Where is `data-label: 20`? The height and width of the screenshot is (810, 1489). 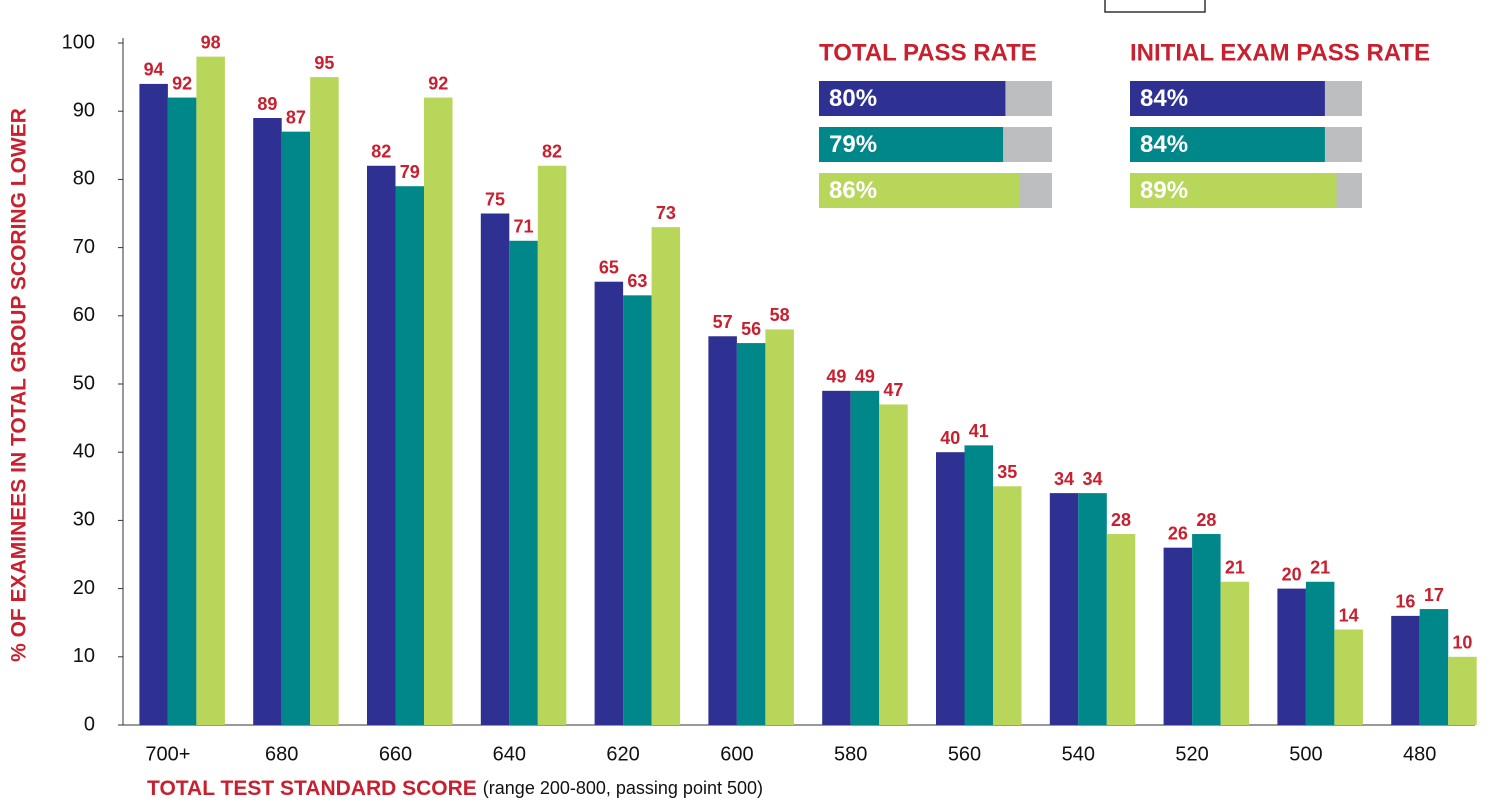
data-label: 20 is located at coordinates (1292, 574).